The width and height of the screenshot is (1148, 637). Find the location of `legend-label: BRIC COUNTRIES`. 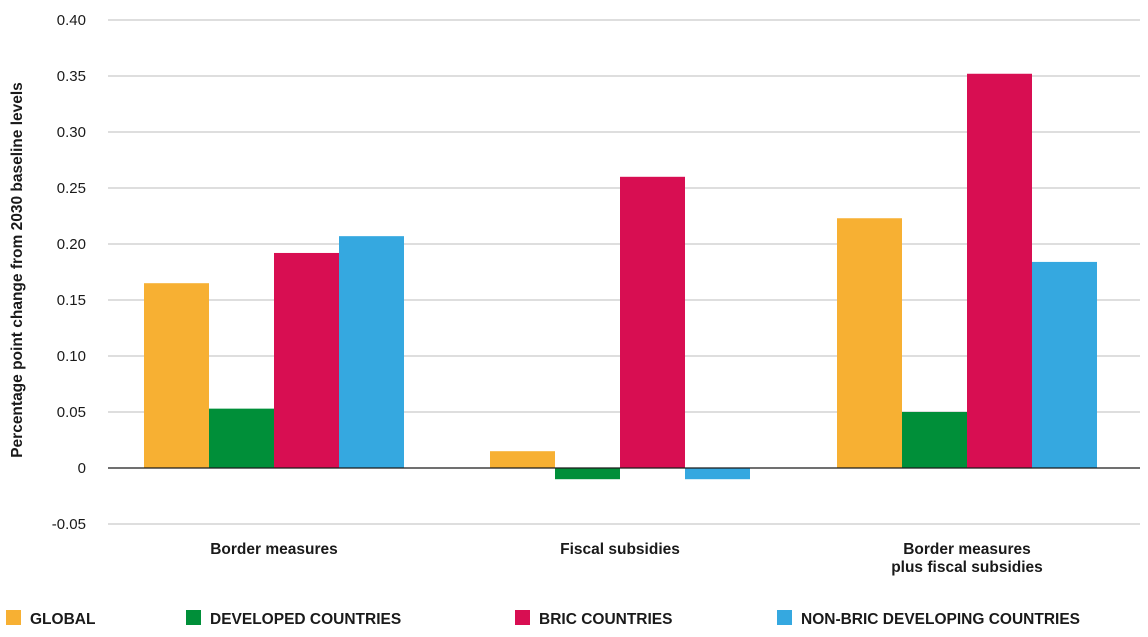

legend-label: BRIC COUNTRIES is located at coordinates (605, 619).